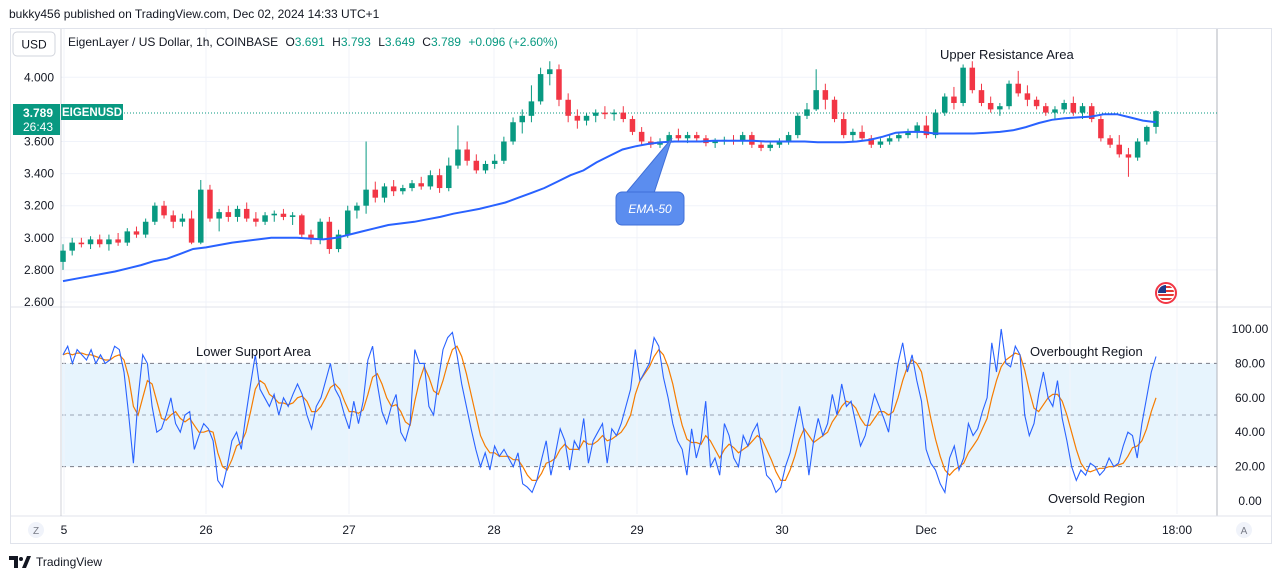  Describe the element at coordinates (356, 42) in the screenshot. I see `high-value: 3.793` at that location.